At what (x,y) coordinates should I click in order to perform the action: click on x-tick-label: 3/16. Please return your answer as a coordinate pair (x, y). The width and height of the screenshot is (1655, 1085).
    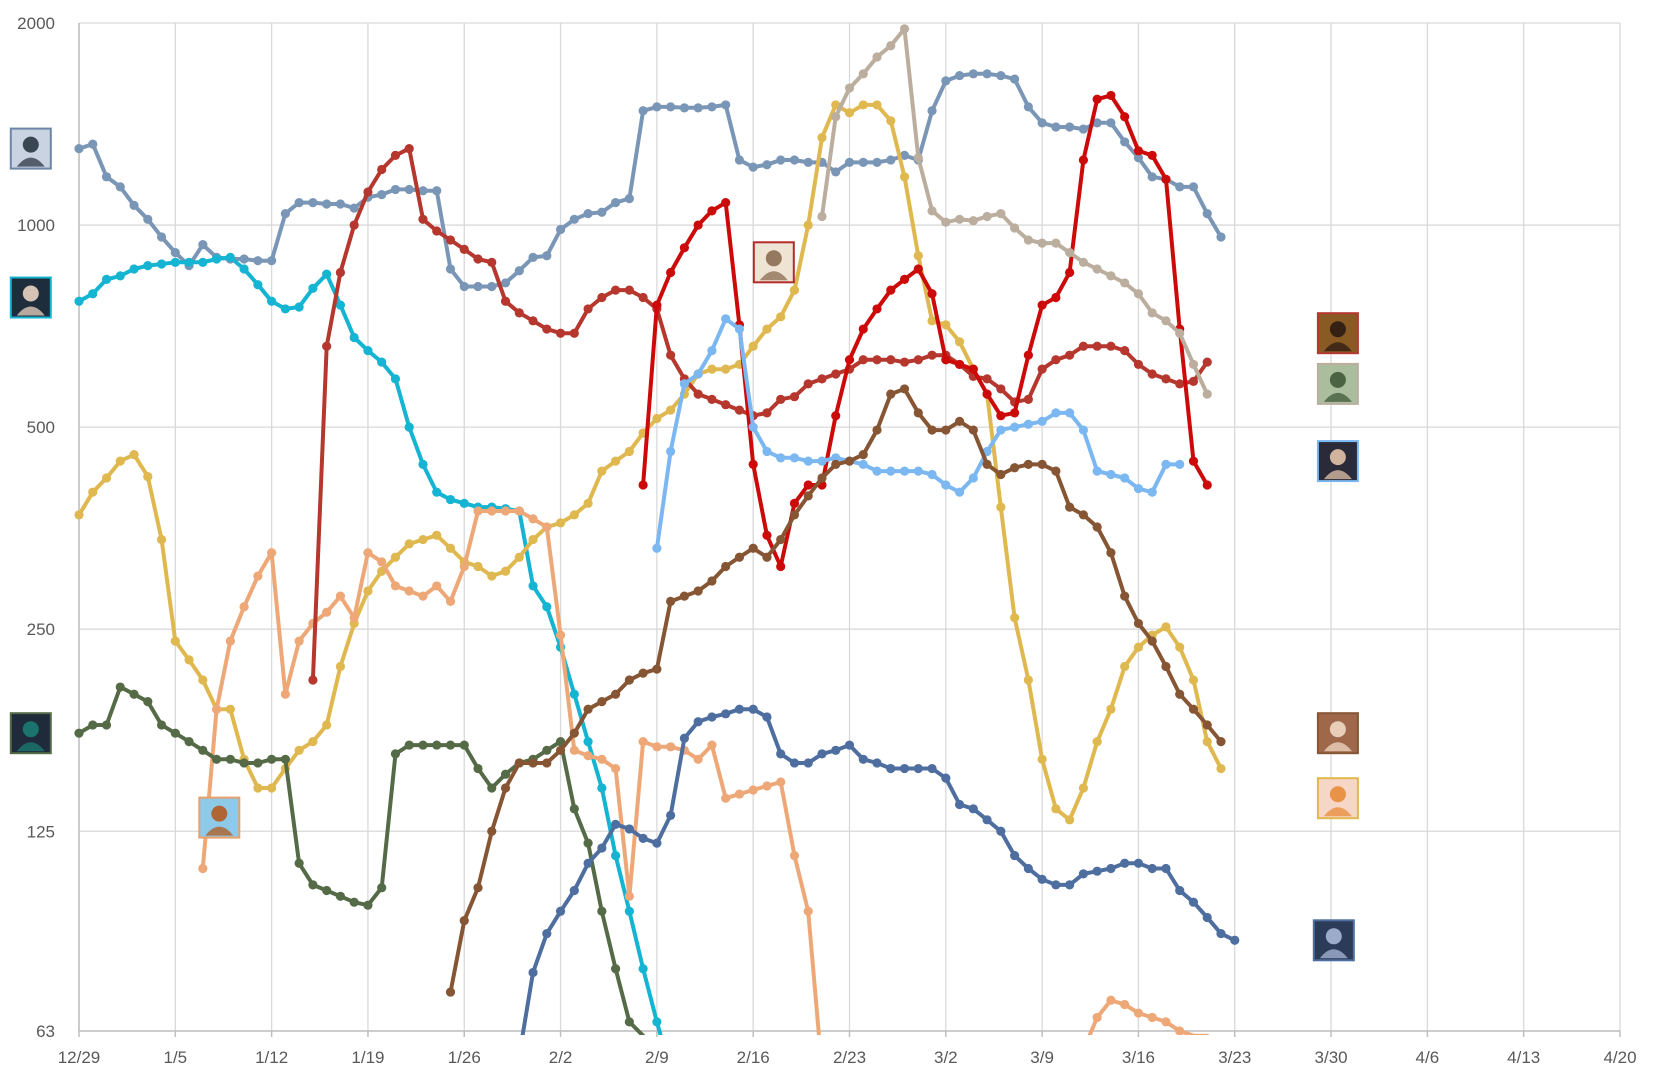
    Looking at the image, I should click on (1138, 1057).